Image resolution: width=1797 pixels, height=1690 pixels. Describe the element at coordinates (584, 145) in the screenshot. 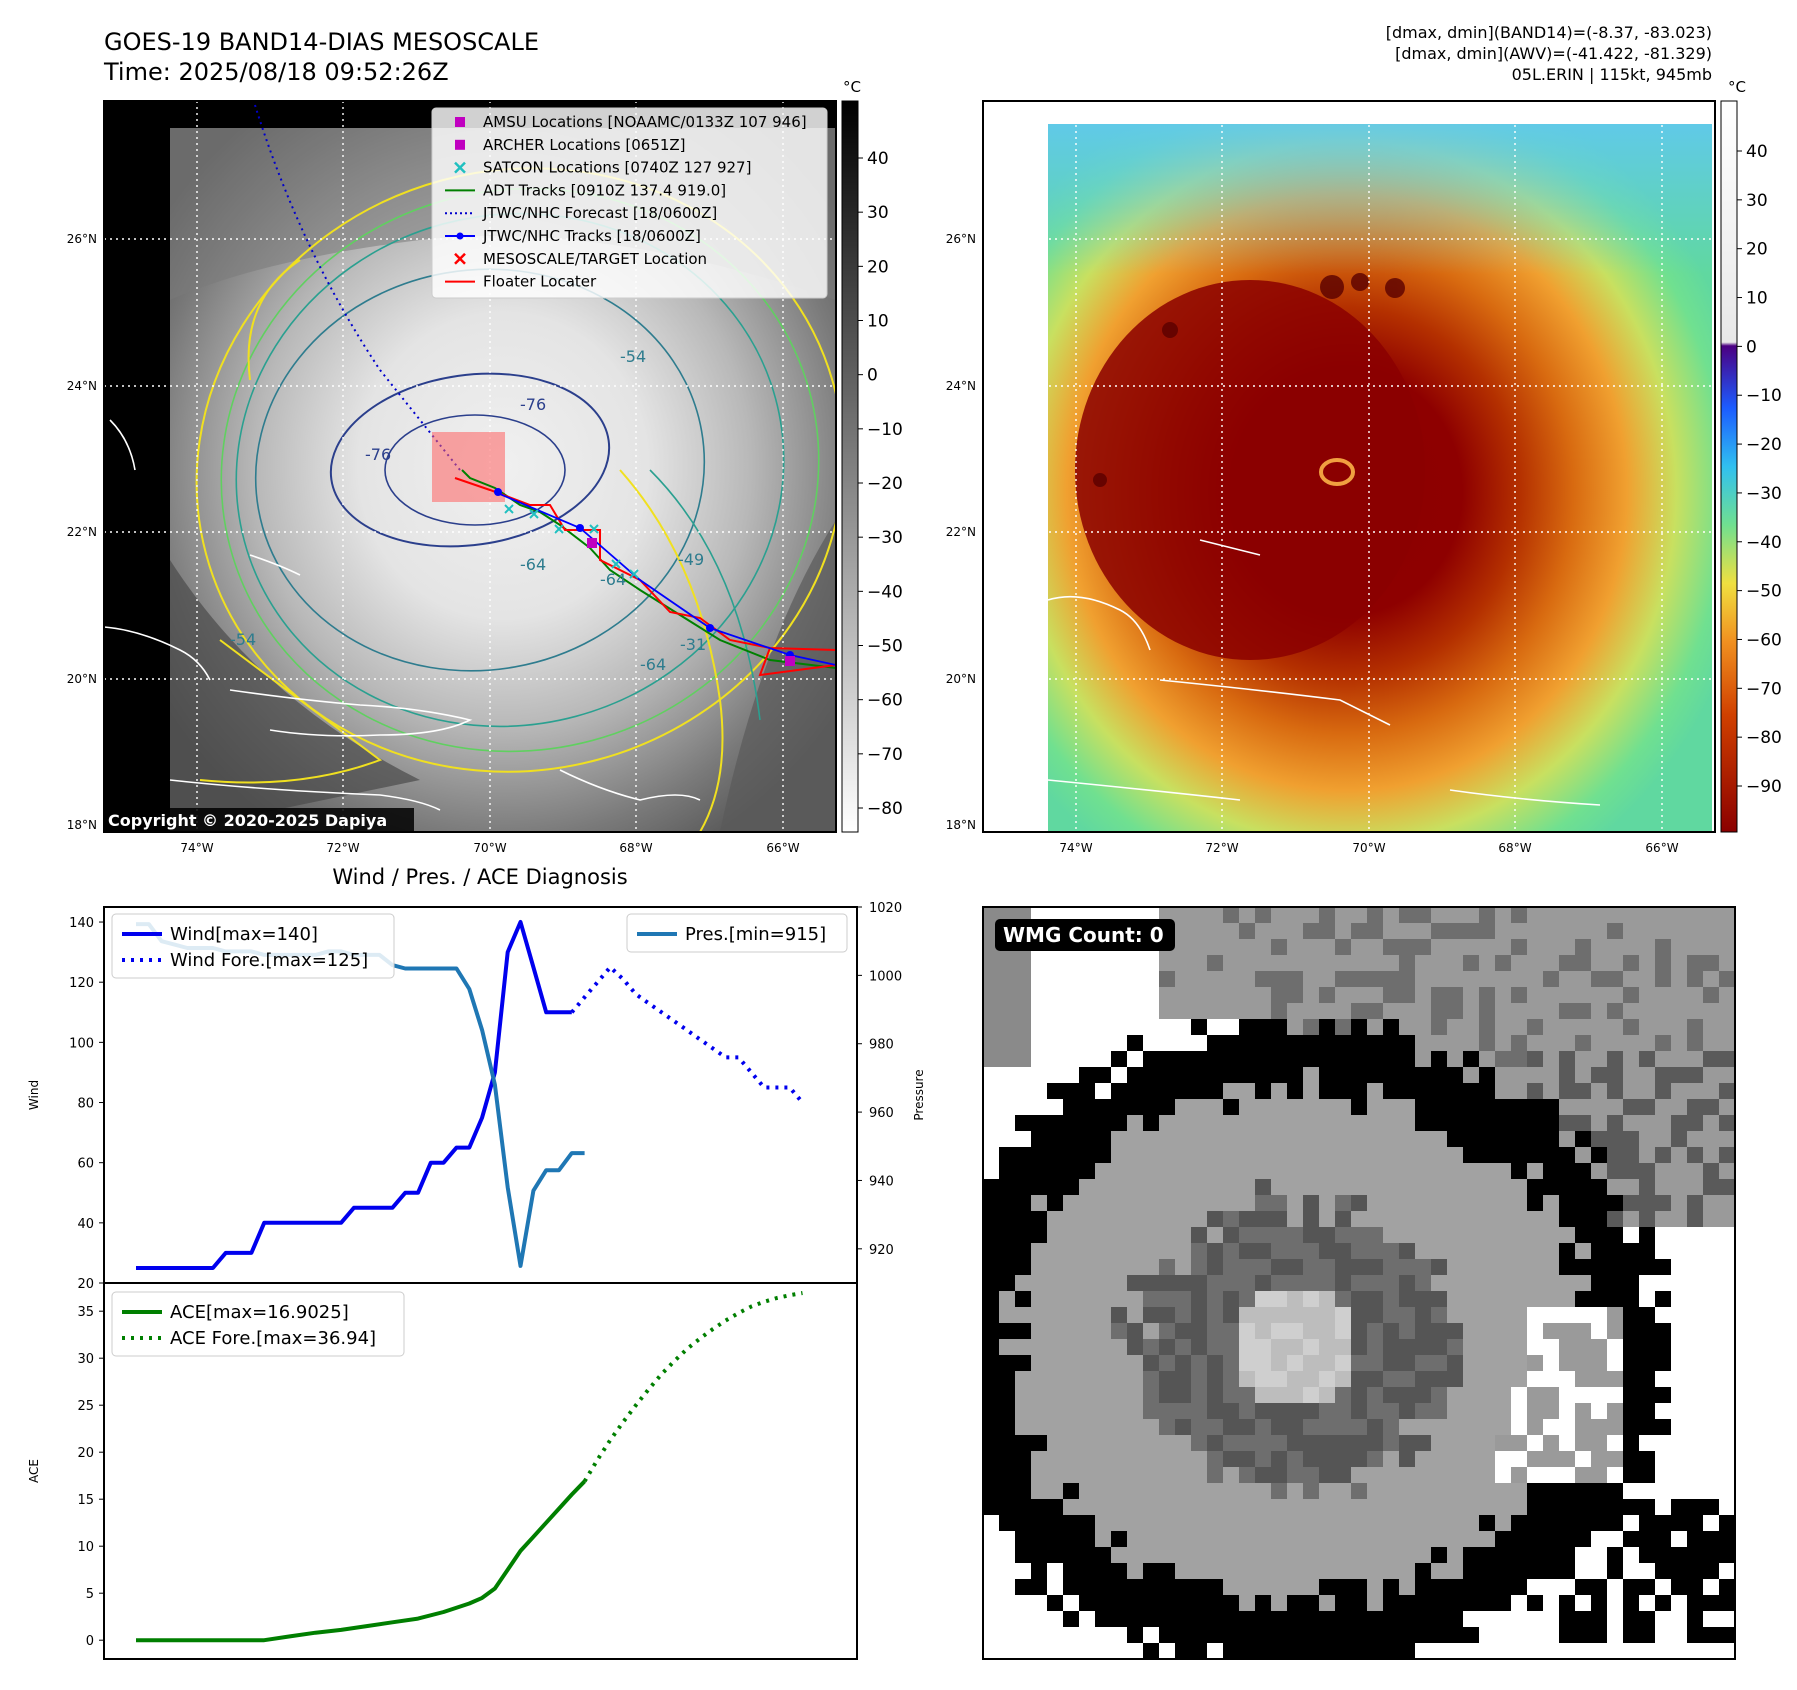

I see `legend-label: ARCHER Locations [0651Z]` at that location.